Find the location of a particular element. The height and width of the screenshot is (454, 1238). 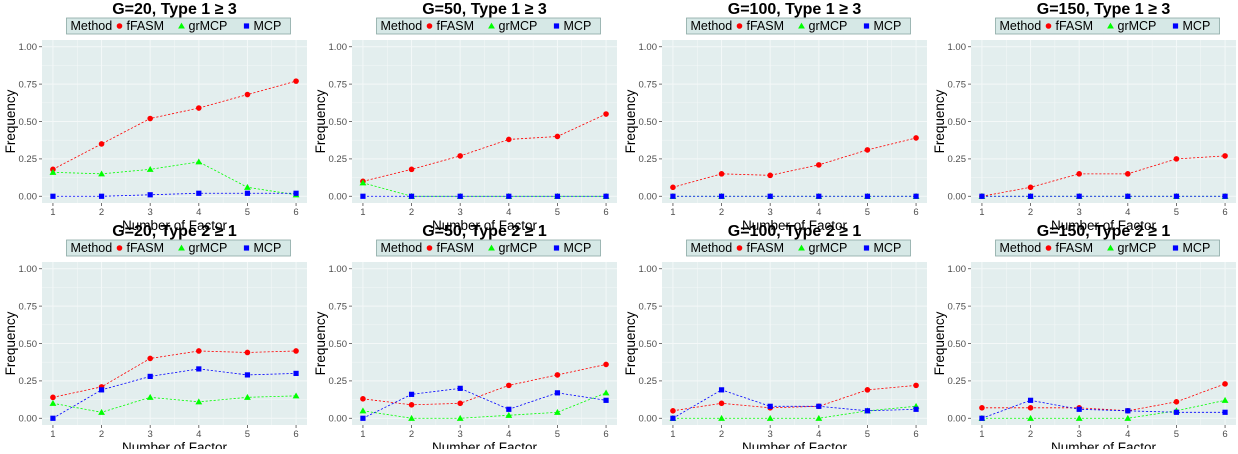

y-tick-label: 0.75 is located at coordinates (338, 306).